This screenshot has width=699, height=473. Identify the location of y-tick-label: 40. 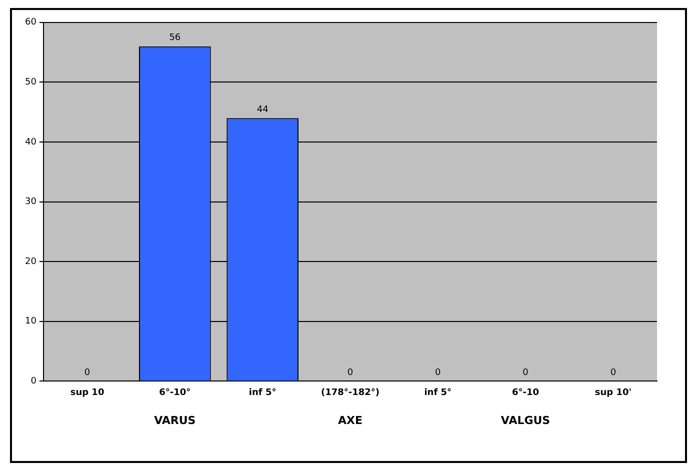
(31, 142).